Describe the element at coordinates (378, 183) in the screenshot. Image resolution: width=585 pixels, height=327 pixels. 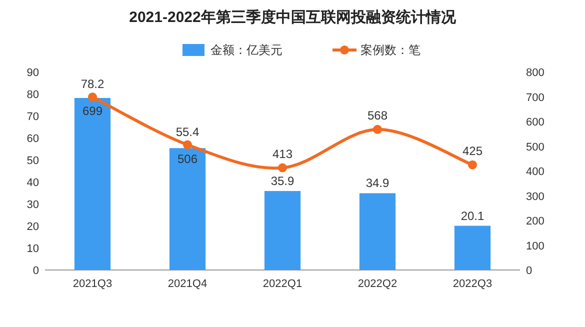
I see `data-label: 34.9` at that location.